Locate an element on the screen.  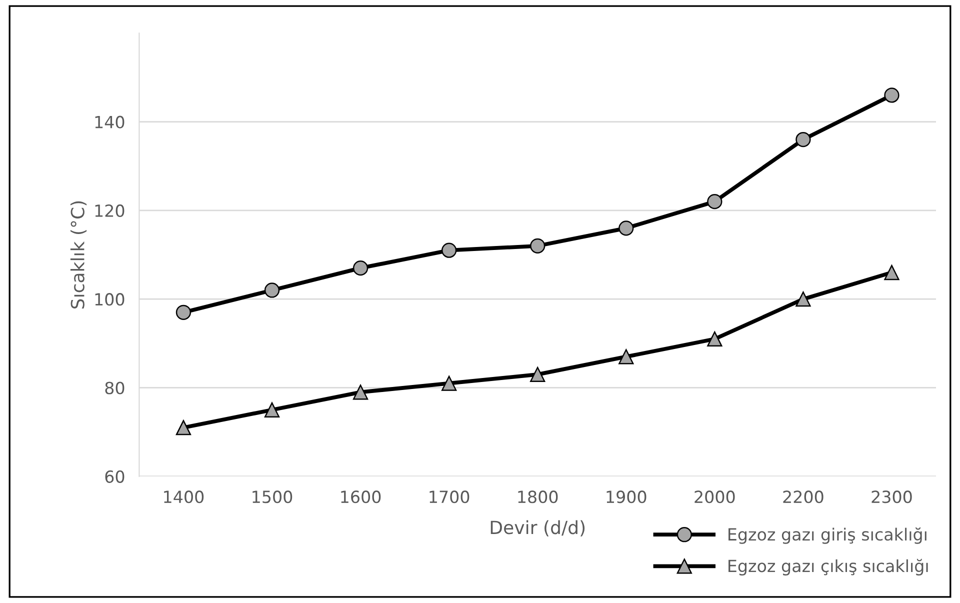
x-tick-label: 2300 is located at coordinates (892, 497).